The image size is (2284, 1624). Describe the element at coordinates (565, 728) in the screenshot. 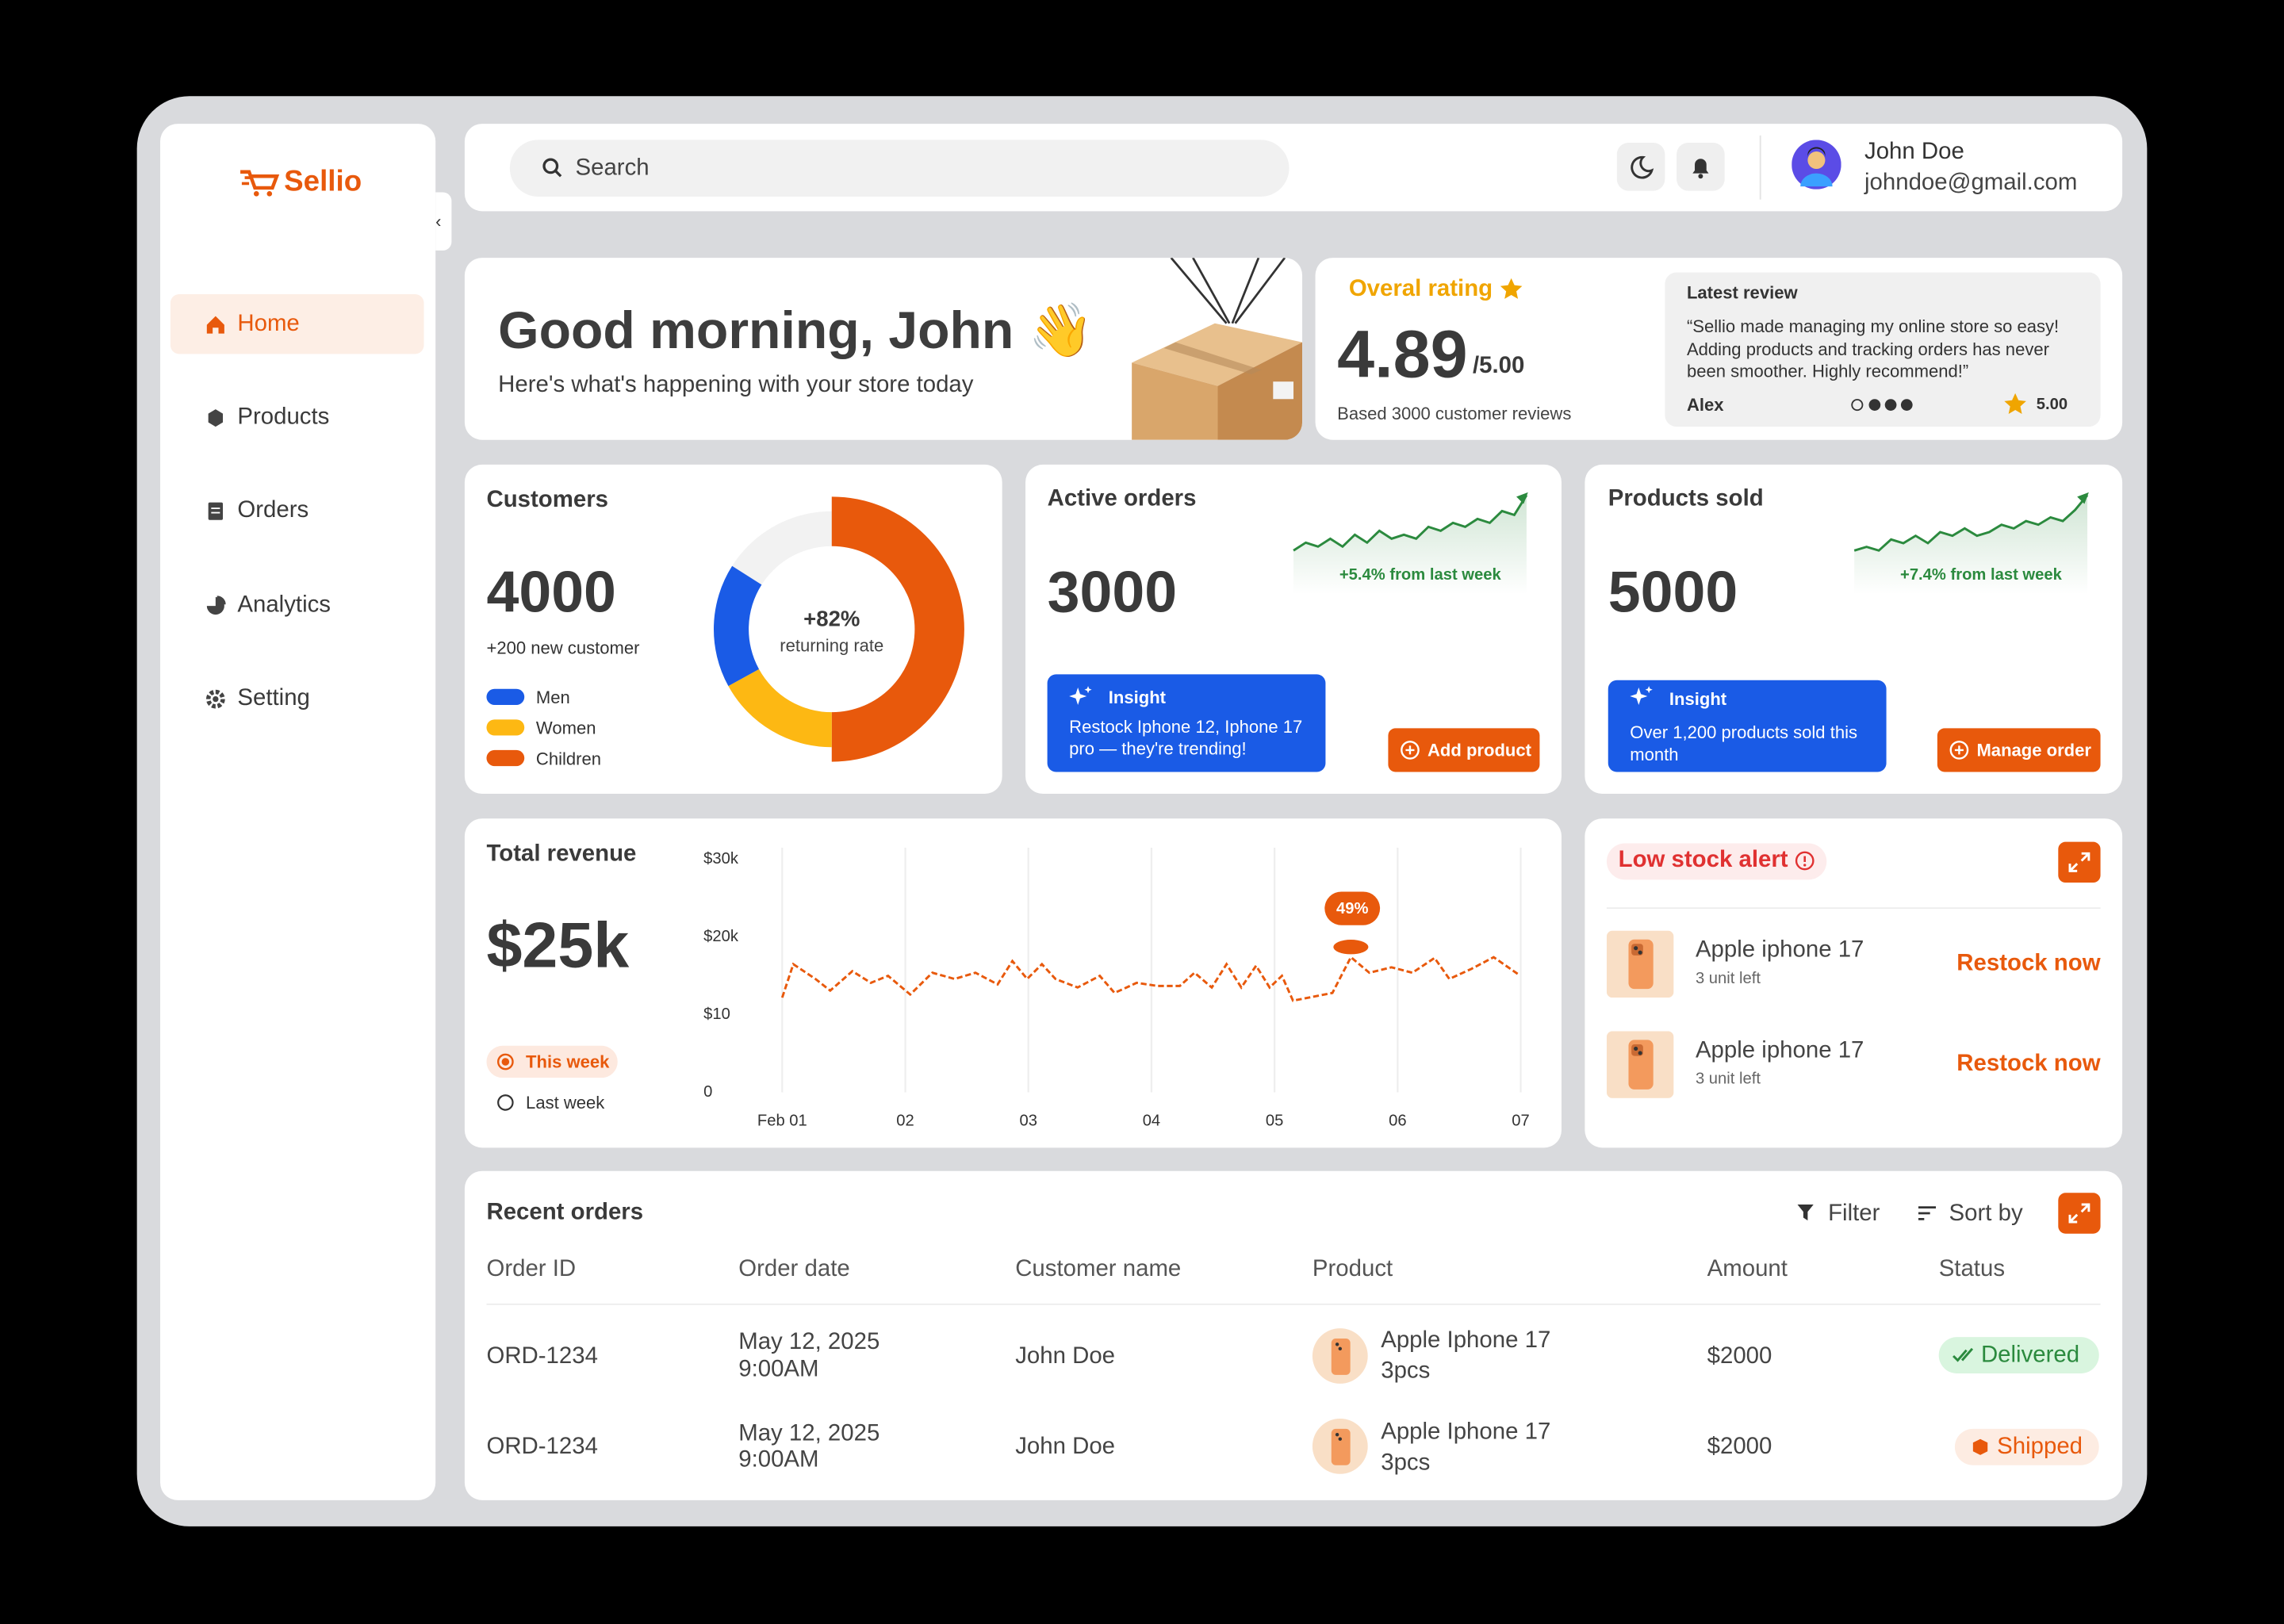

I see `legend-label: Women` at that location.